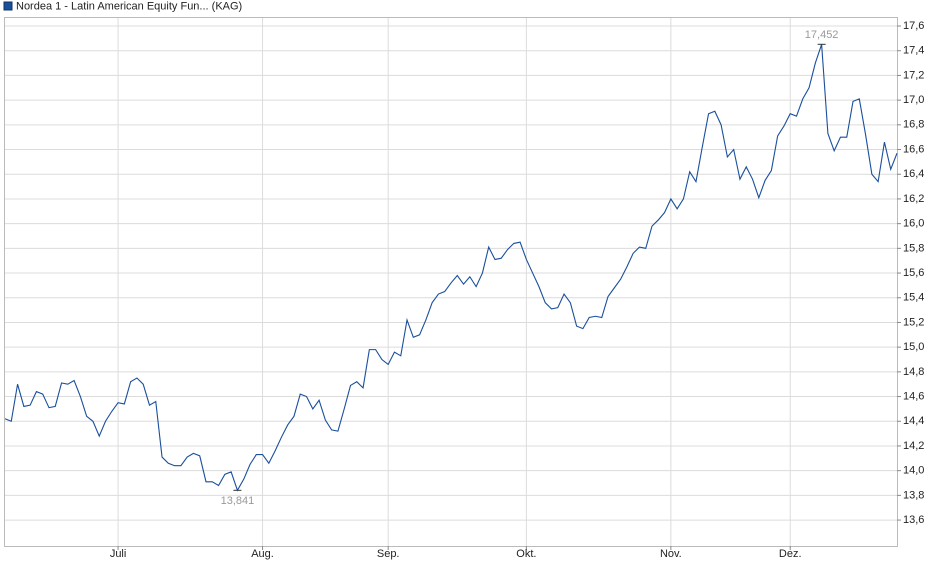 Image resolution: width=940 pixels, height=579 pixels. Describe the element at coordinates (913, 347) in the screenshot. I see `y-tick-label: 15,0` at that location.